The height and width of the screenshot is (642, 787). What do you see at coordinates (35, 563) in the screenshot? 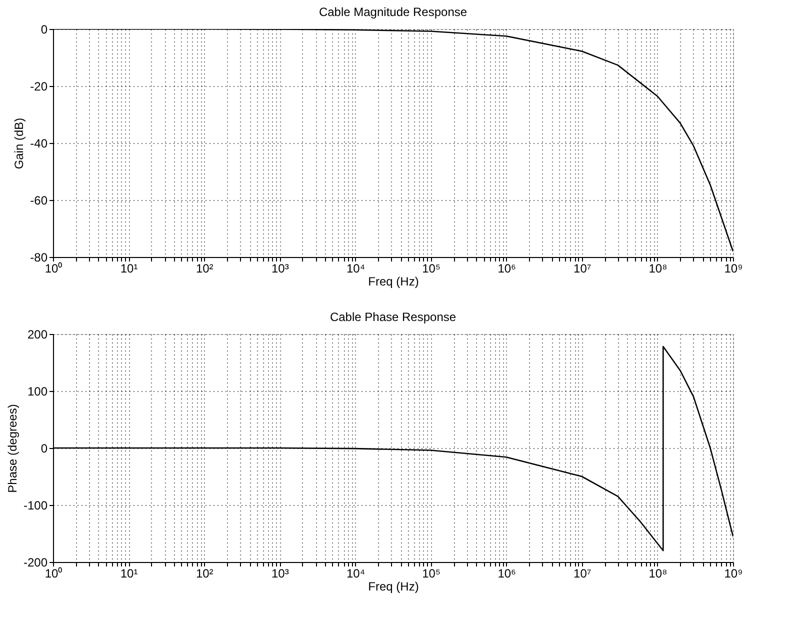
I see `y-tick-label: -200` at bounding box center [35, 563].